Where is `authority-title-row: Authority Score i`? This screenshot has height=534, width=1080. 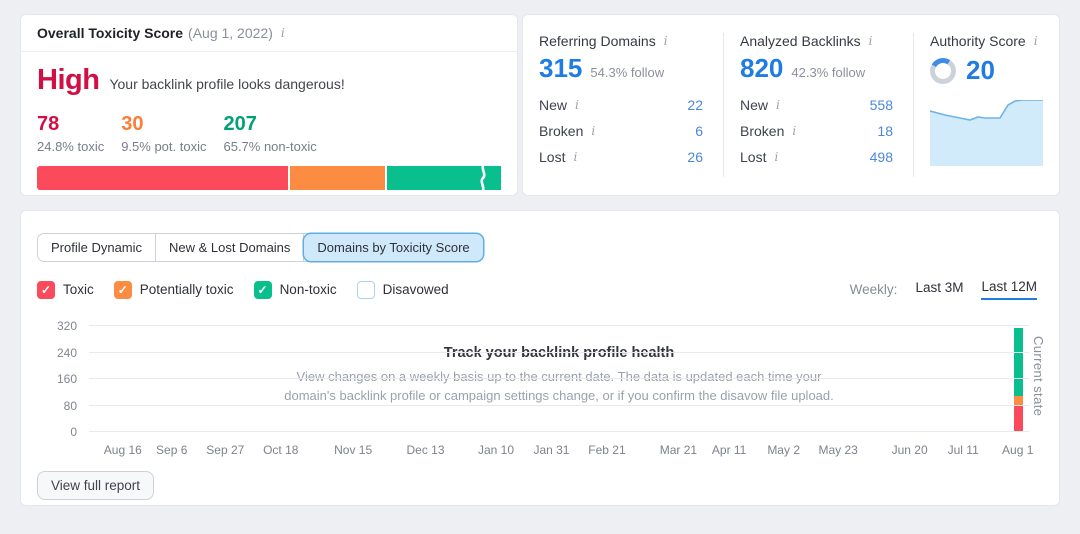 authority-title-row: Authority Score i is located at coordinates (986, 41).